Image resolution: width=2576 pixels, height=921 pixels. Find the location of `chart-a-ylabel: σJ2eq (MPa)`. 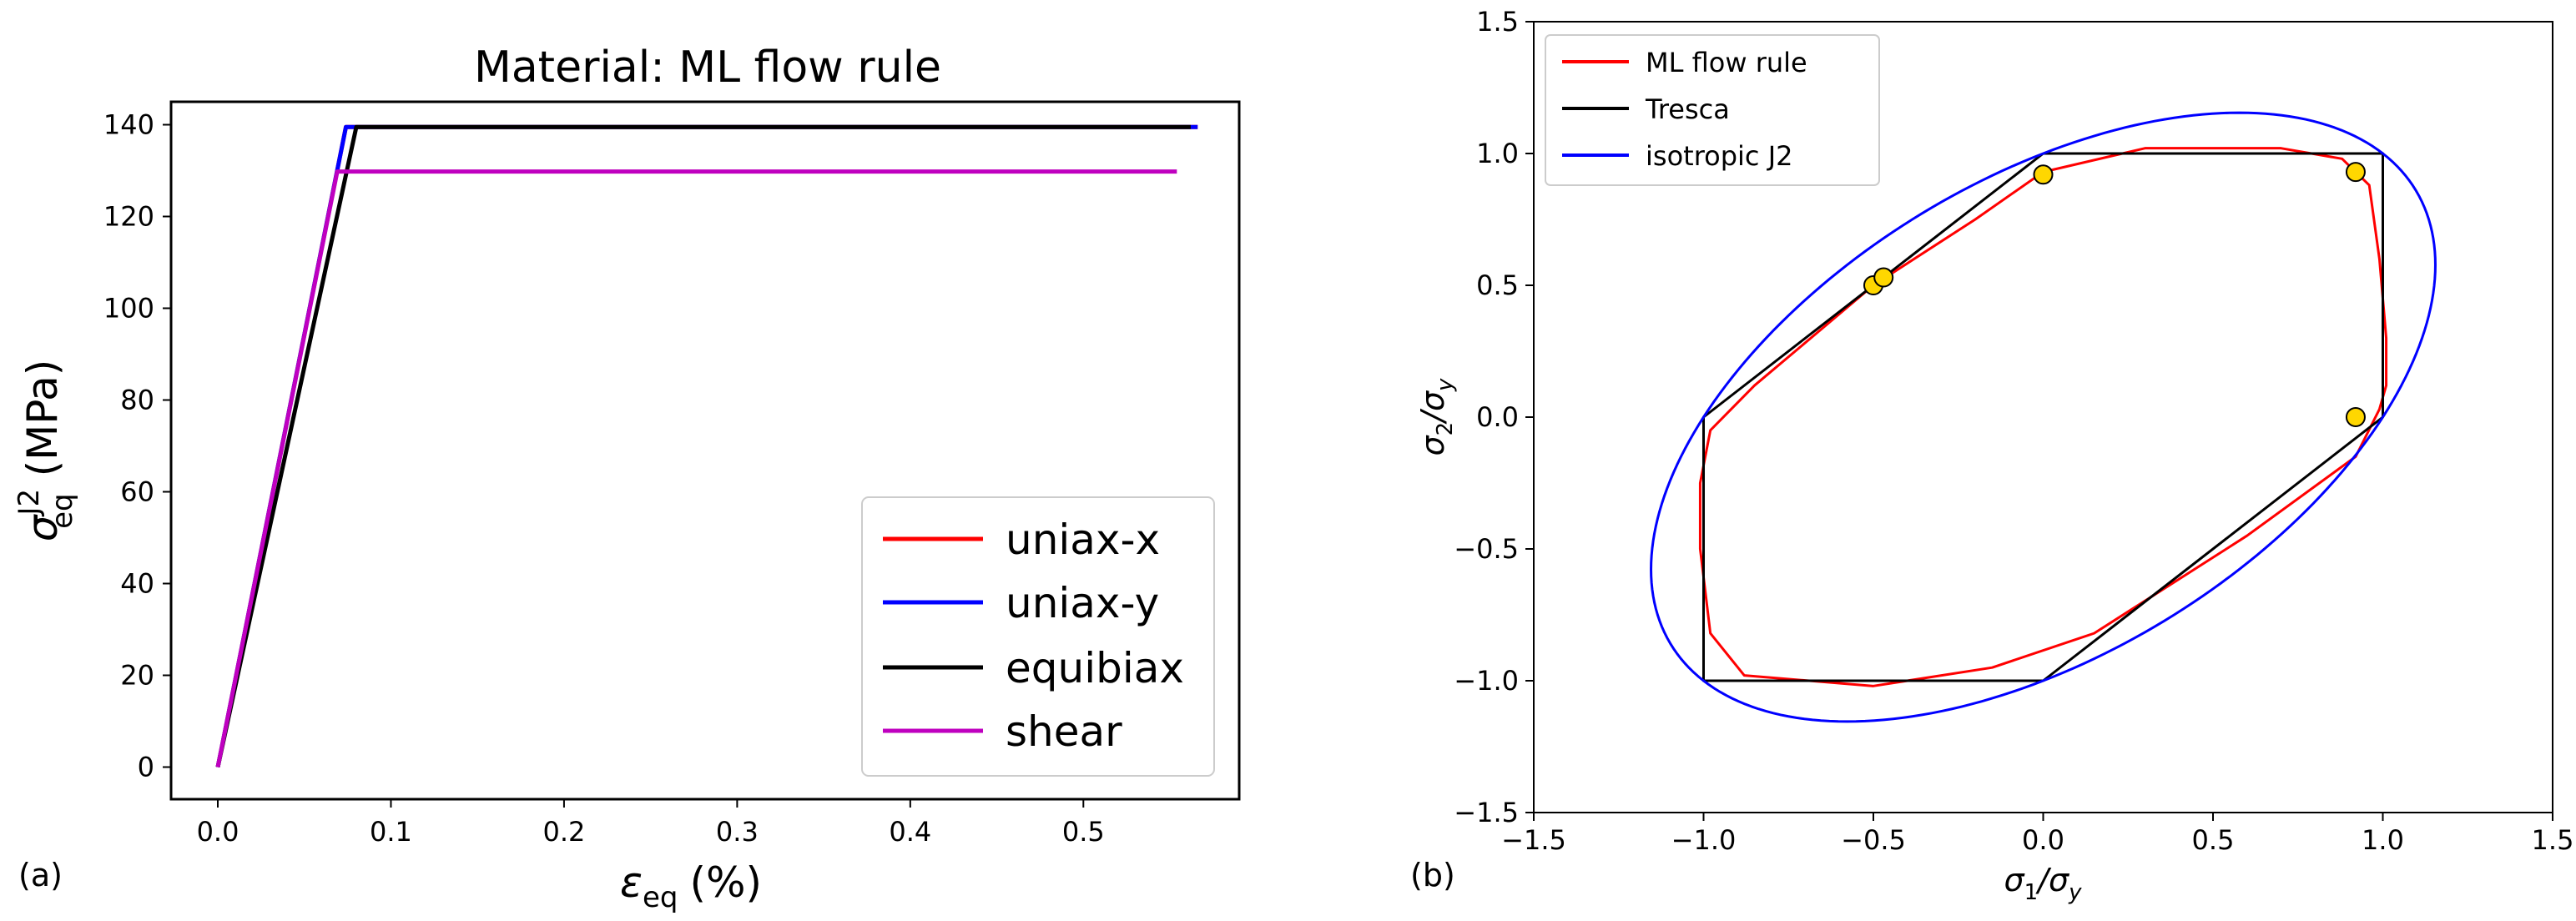

chart-a-ylabel: σJ2eq (MPa) is located at coordinates (46, 451).